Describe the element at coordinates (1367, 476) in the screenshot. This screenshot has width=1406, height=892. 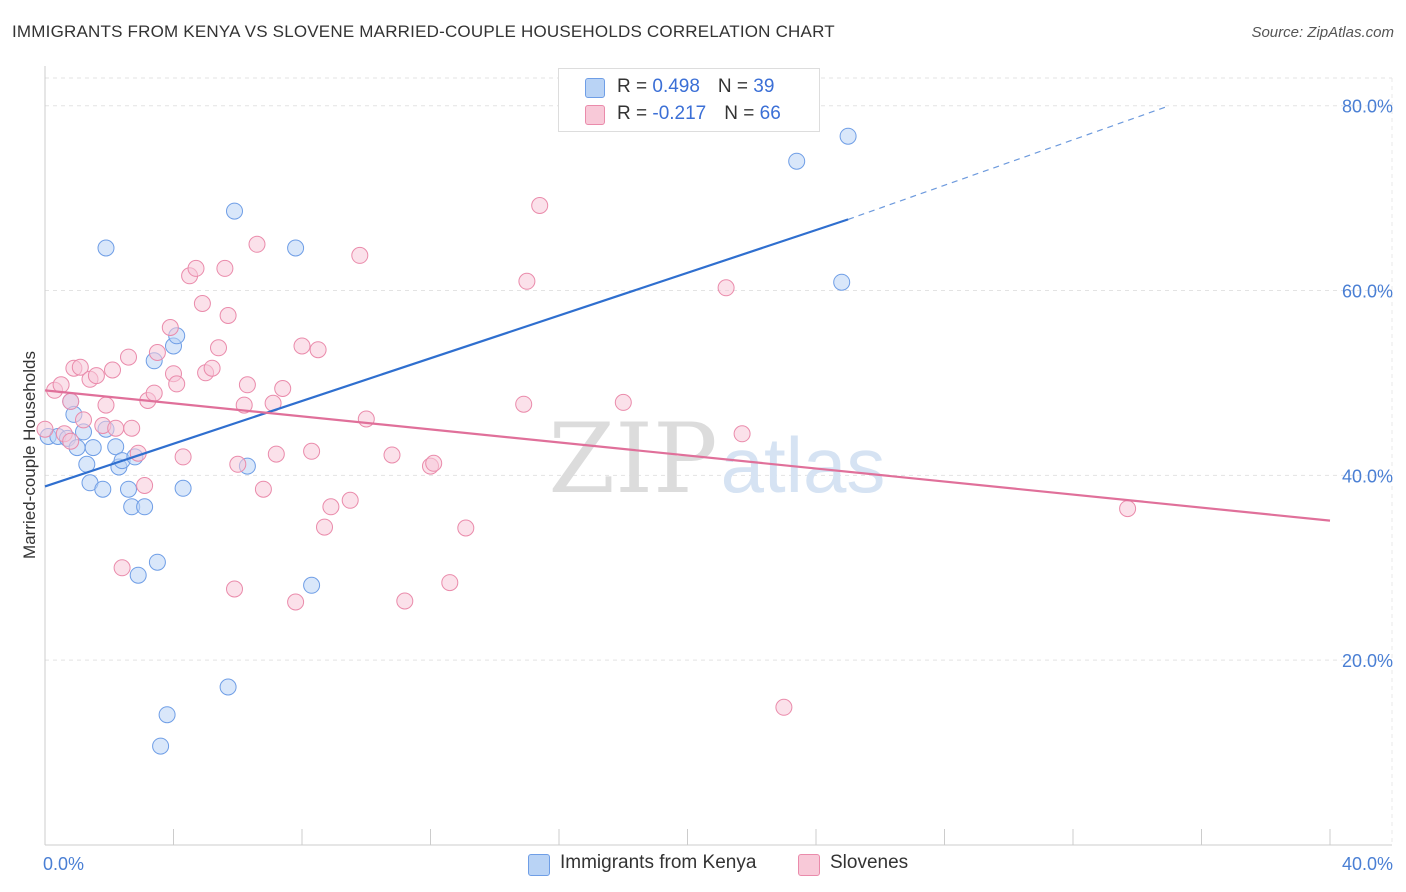
I see `y-tick-label: 40.0%` at that location.